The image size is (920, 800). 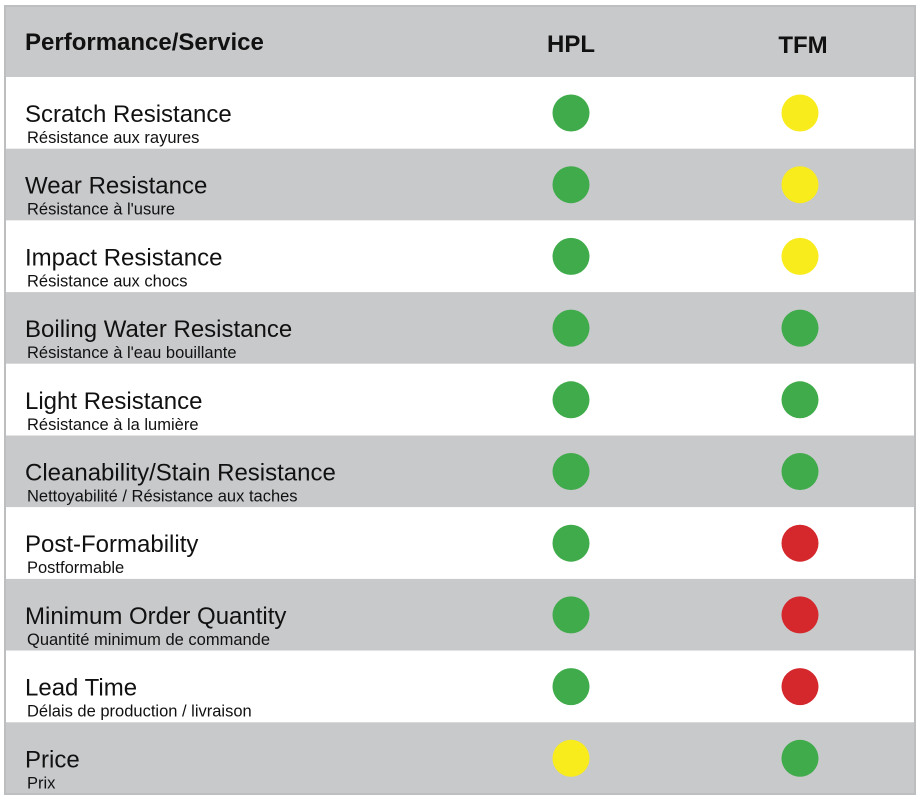 I want to click on row-subtitle: Résistance à l'usure, so click(x=101, y=210).